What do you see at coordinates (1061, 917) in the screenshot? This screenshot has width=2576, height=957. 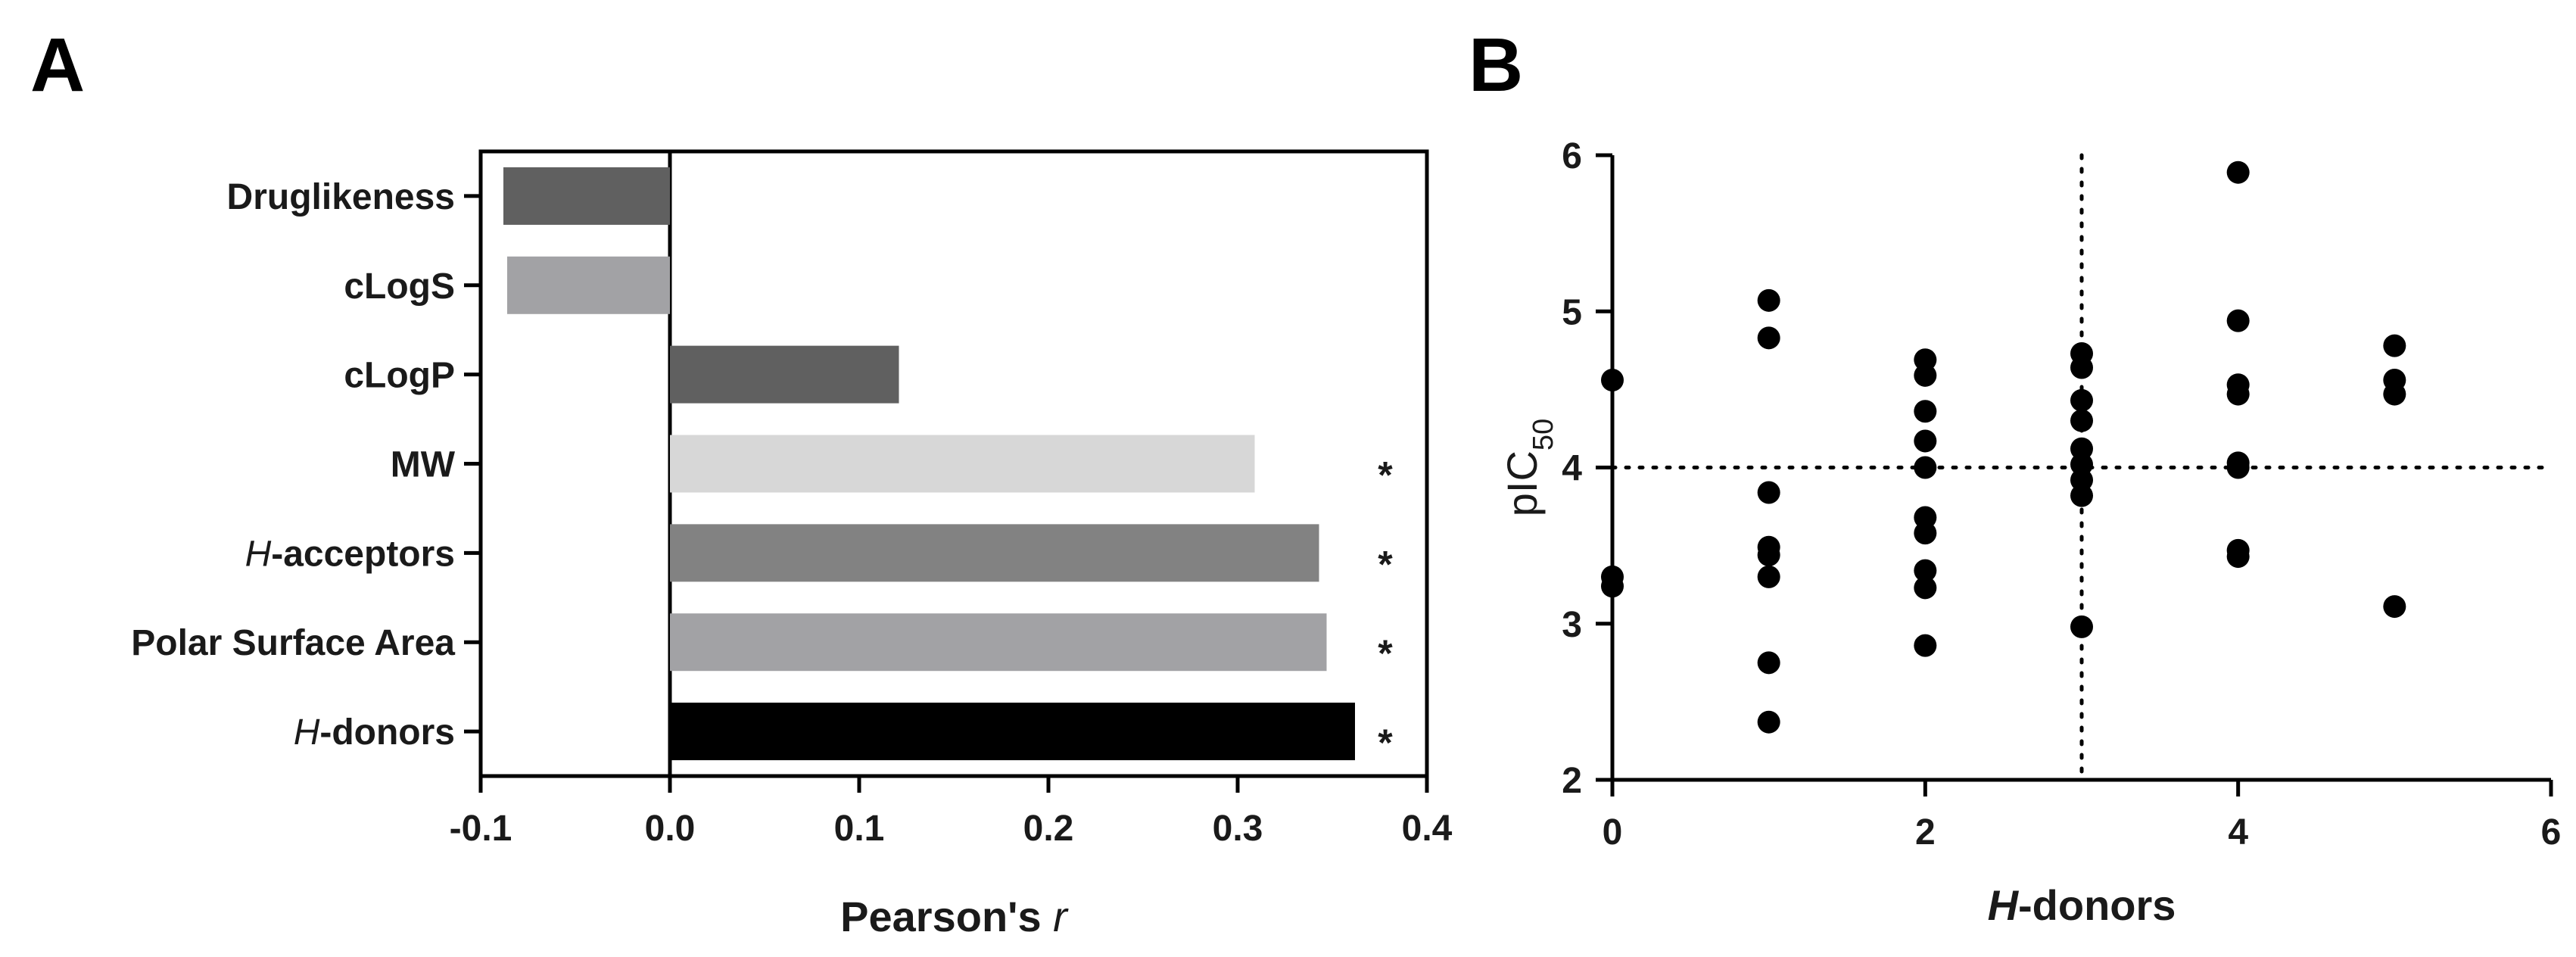 I see `x-axis-title-italic: r` at bounding box center [1061, 917].